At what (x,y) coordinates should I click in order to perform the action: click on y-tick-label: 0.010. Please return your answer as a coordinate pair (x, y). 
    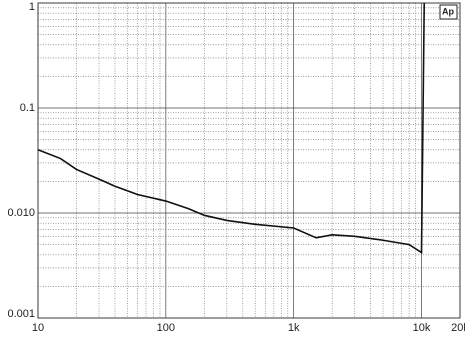
    Looking at the image, I should click on (21, 213).